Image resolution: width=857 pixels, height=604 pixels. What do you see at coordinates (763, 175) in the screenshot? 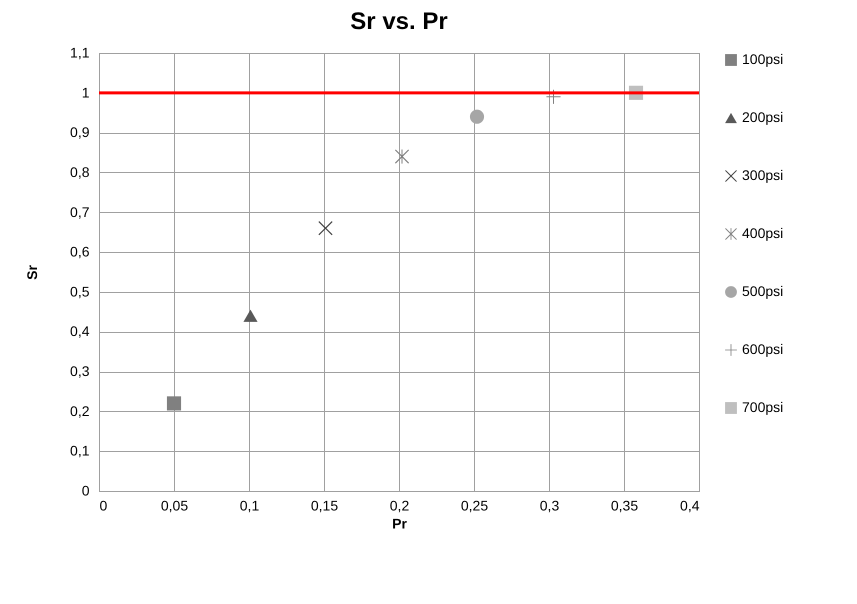
I see `legend-label: 300psi` at bounding box center [763, 175].